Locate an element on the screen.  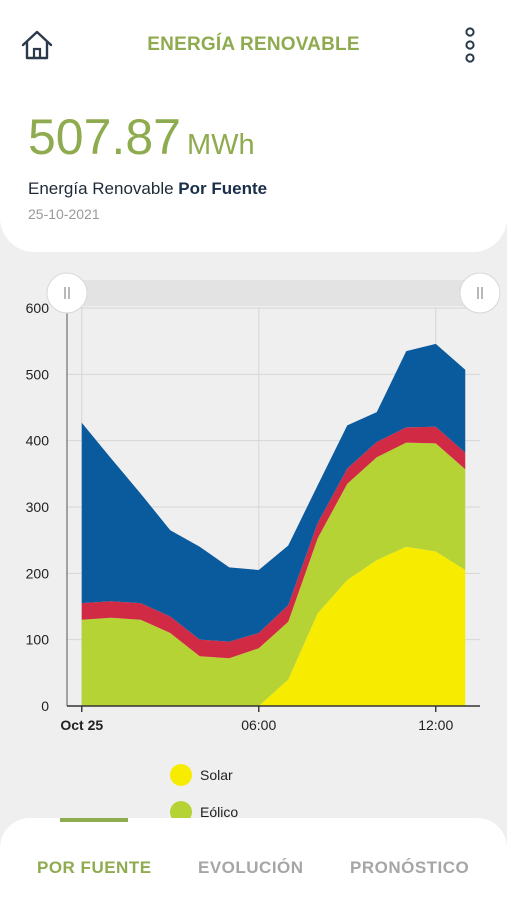
range-slider-track is located at coordinates (273, 293).